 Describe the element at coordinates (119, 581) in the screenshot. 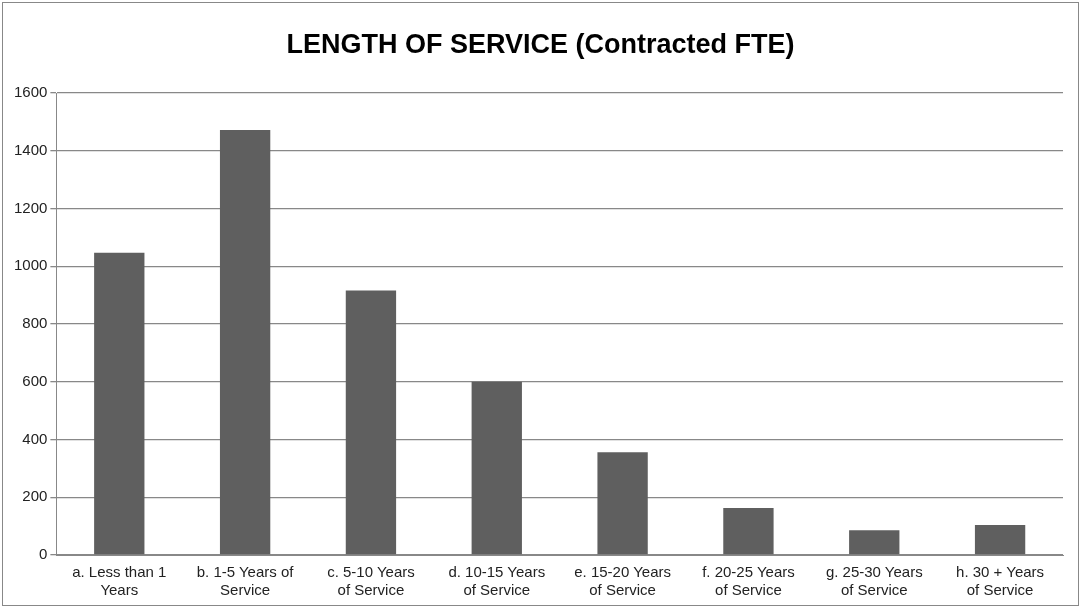

I see `x-tick-label: a. Less than 1 Years` at that location.